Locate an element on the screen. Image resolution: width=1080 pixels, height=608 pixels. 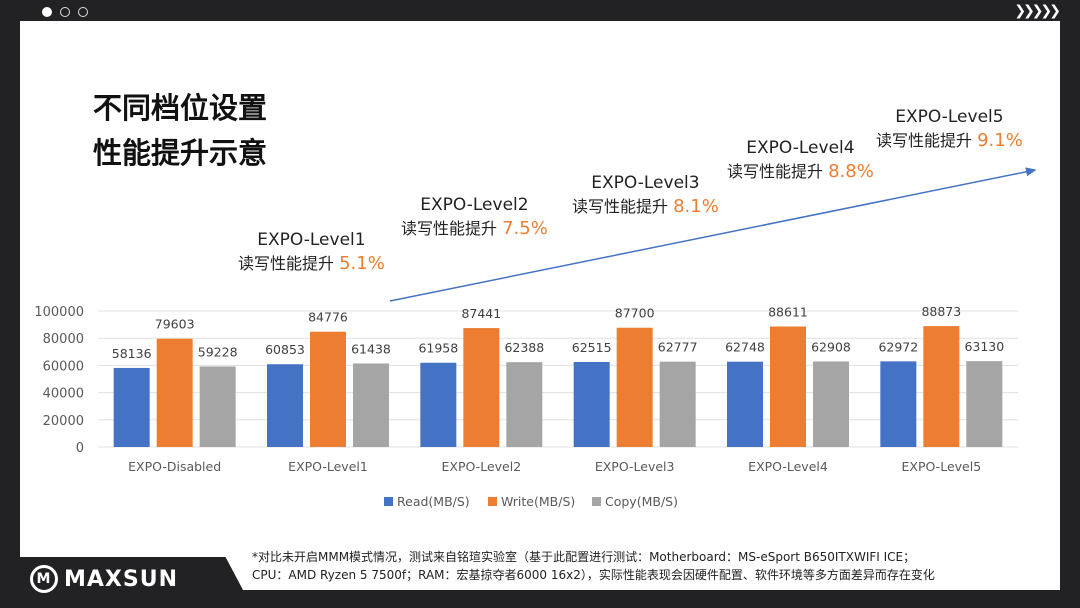
data-label: 79603 is located at coordinates (175, 324).